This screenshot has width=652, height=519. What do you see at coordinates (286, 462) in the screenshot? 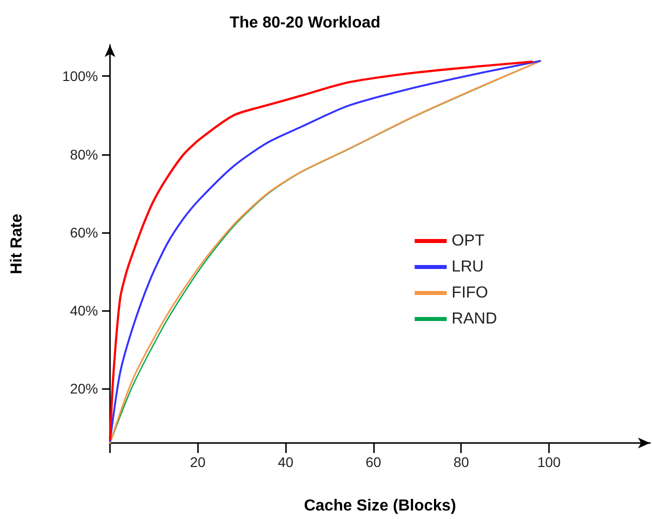
I see `x-tick-label: 40` at bounding box center [286, 462].